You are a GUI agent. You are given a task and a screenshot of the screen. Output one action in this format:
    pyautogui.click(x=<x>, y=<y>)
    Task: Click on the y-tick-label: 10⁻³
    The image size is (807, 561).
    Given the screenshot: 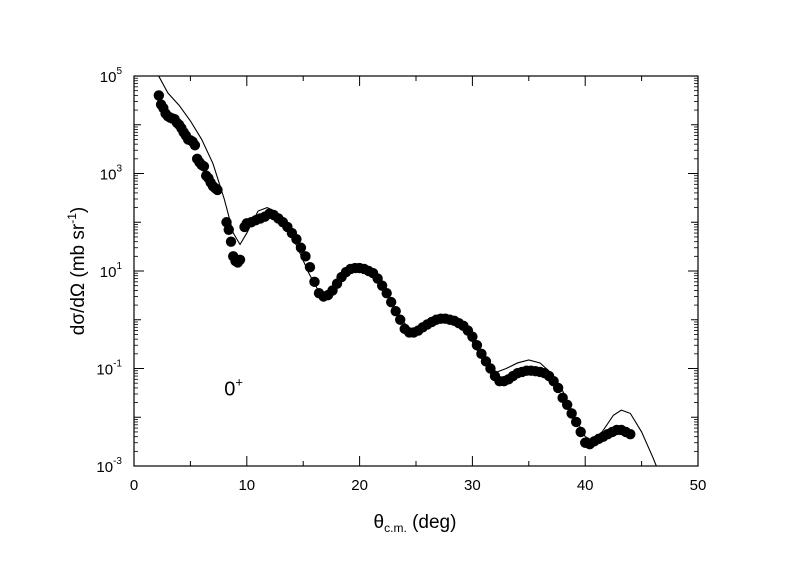 What is the action you would take?
    pyautogui.click(x=109, y=466)
    